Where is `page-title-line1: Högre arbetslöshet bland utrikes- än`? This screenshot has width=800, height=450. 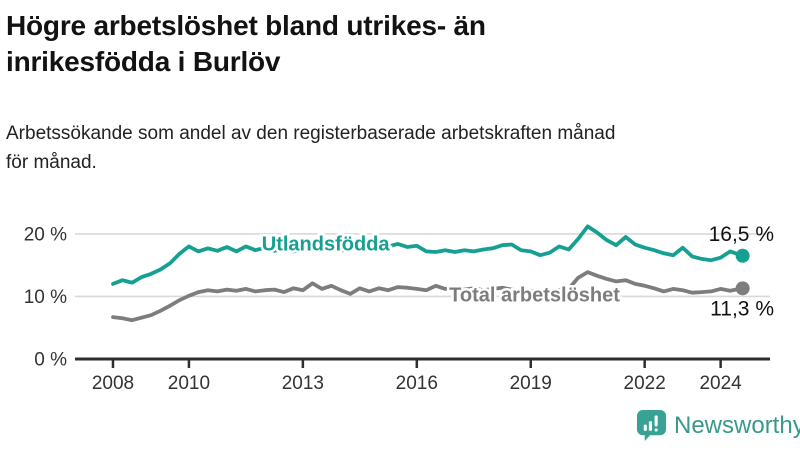 page-title-line1: Högre arbetslöshet bland utrikes- än is located at coordinates (246, 25).